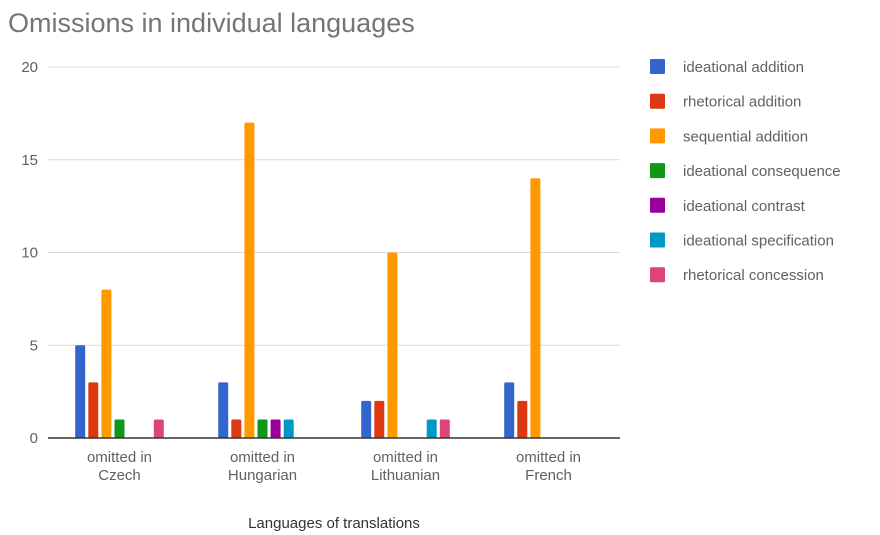 This screenshot has width=880, height=535. What do you see at coordinates (34, 345) in the screenshot?
I see `y-tick-label: 5` at bounding box center [34, 345].